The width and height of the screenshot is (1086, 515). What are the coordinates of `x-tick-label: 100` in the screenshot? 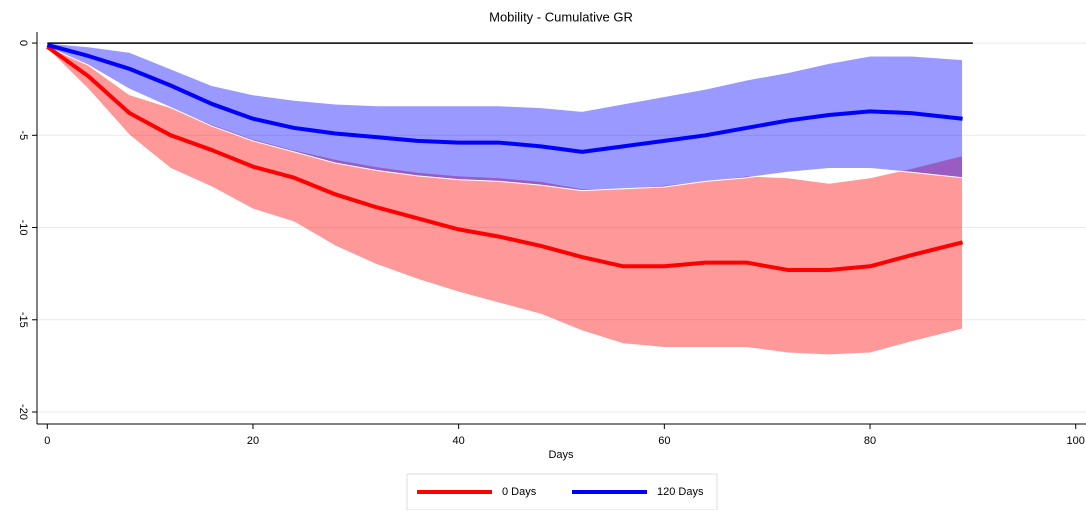 It's located at (1076, 441).